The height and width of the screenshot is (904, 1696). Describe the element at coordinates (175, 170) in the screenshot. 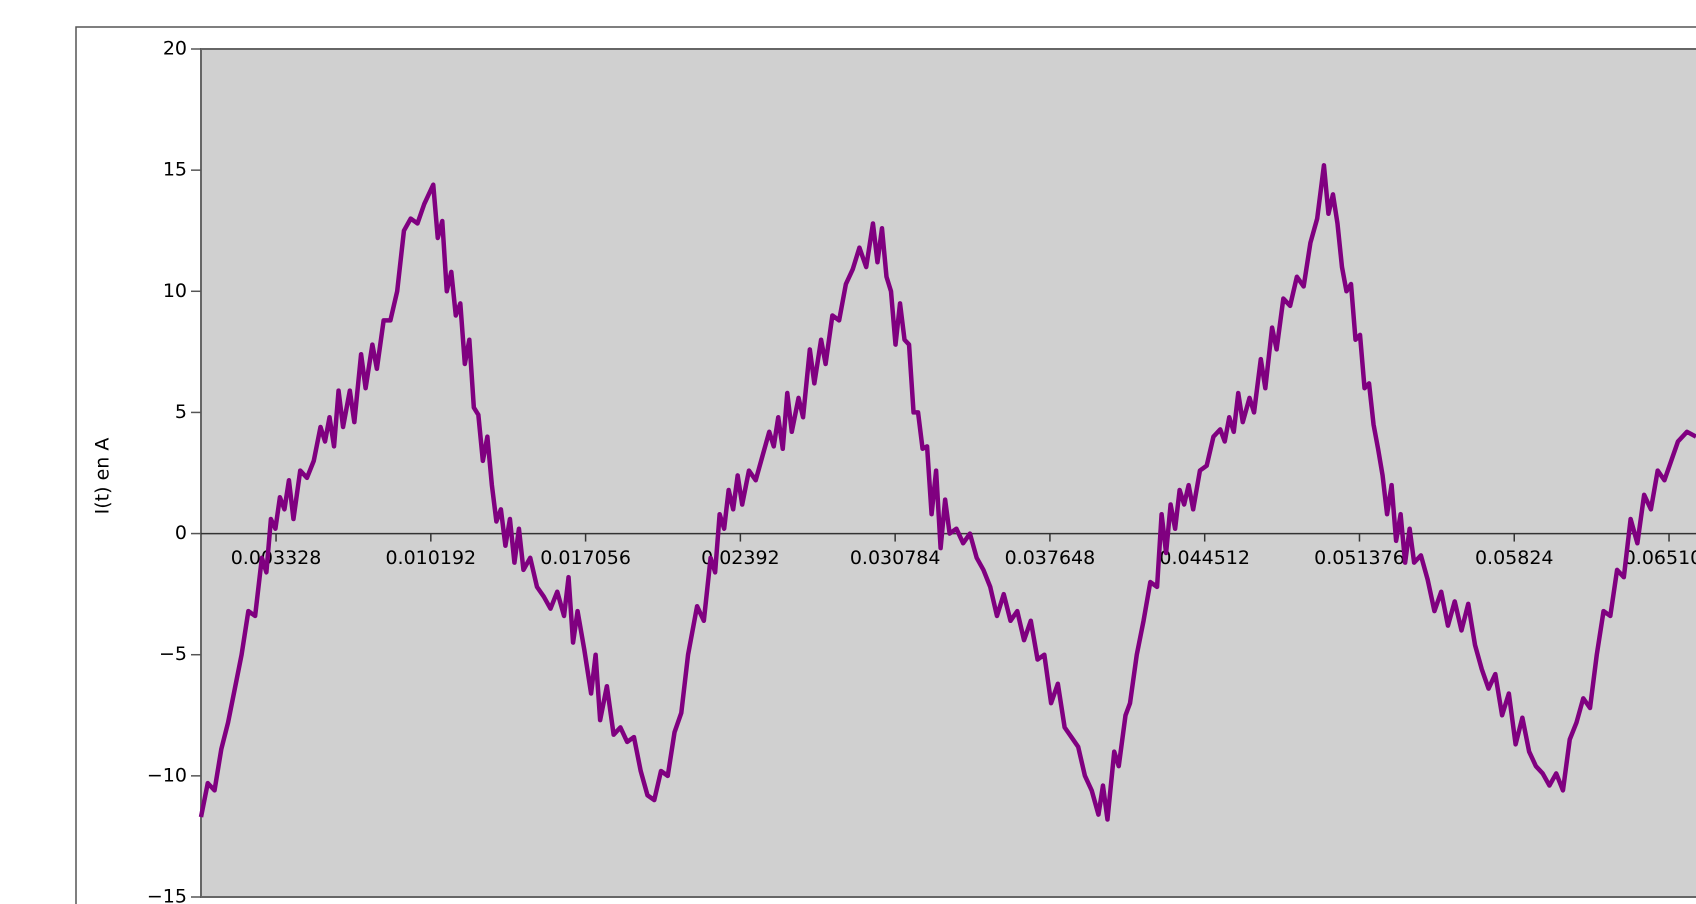

I see `y-tick-label: 15` at that location.